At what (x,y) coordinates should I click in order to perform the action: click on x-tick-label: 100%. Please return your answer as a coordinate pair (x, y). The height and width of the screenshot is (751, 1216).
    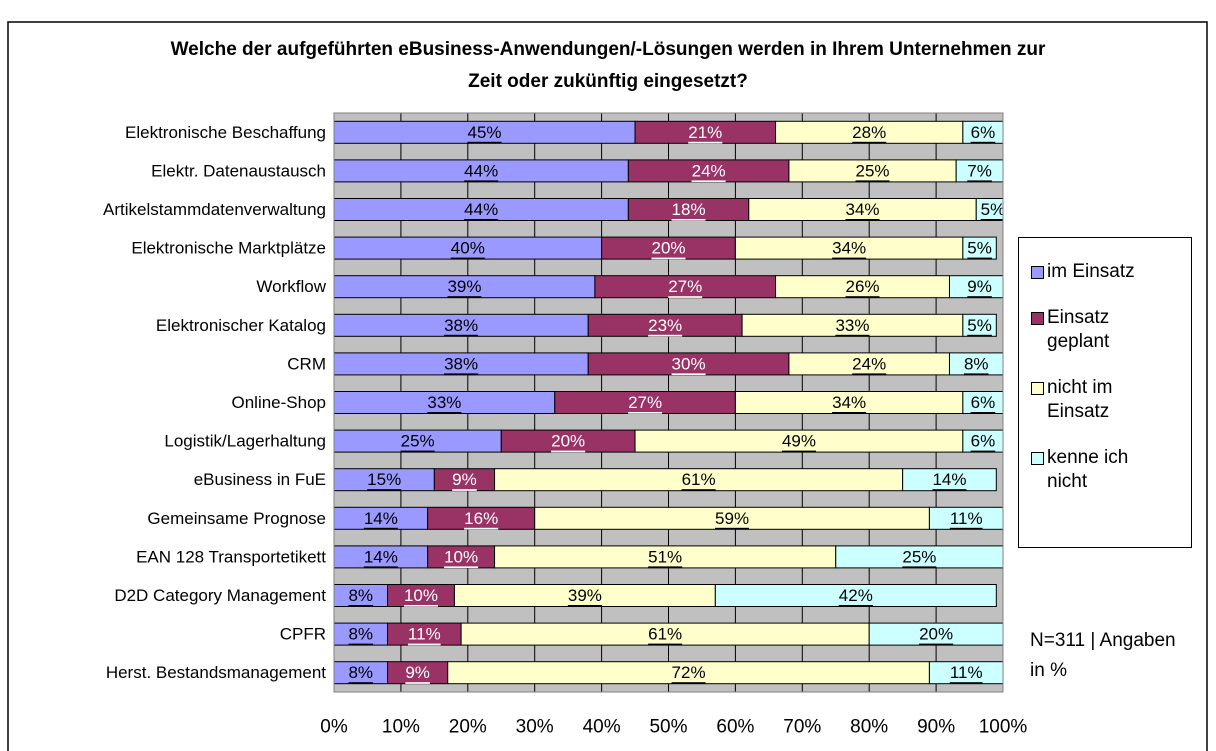
    Looking at the image, I should click on (1003, 727).